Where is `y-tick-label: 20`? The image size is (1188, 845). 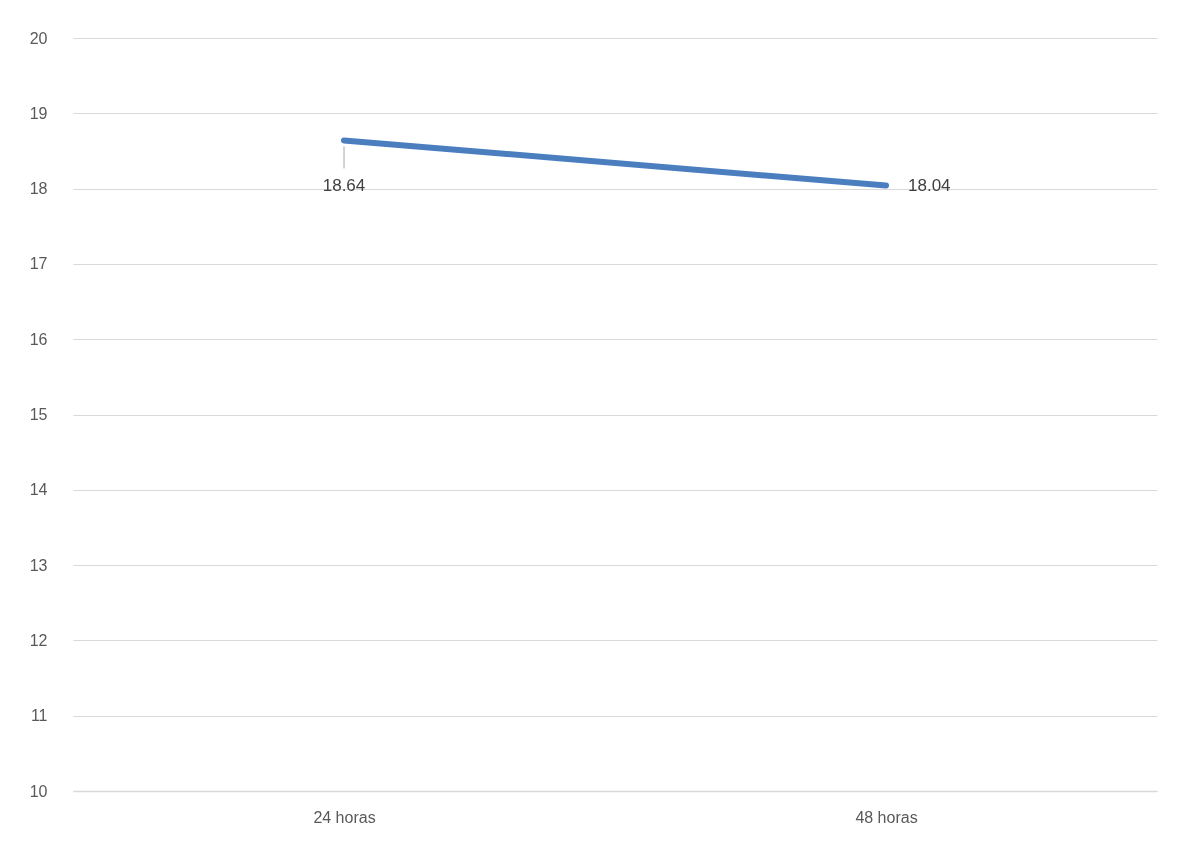 y-tick-label: 20 is located at coordinates (38, 38).